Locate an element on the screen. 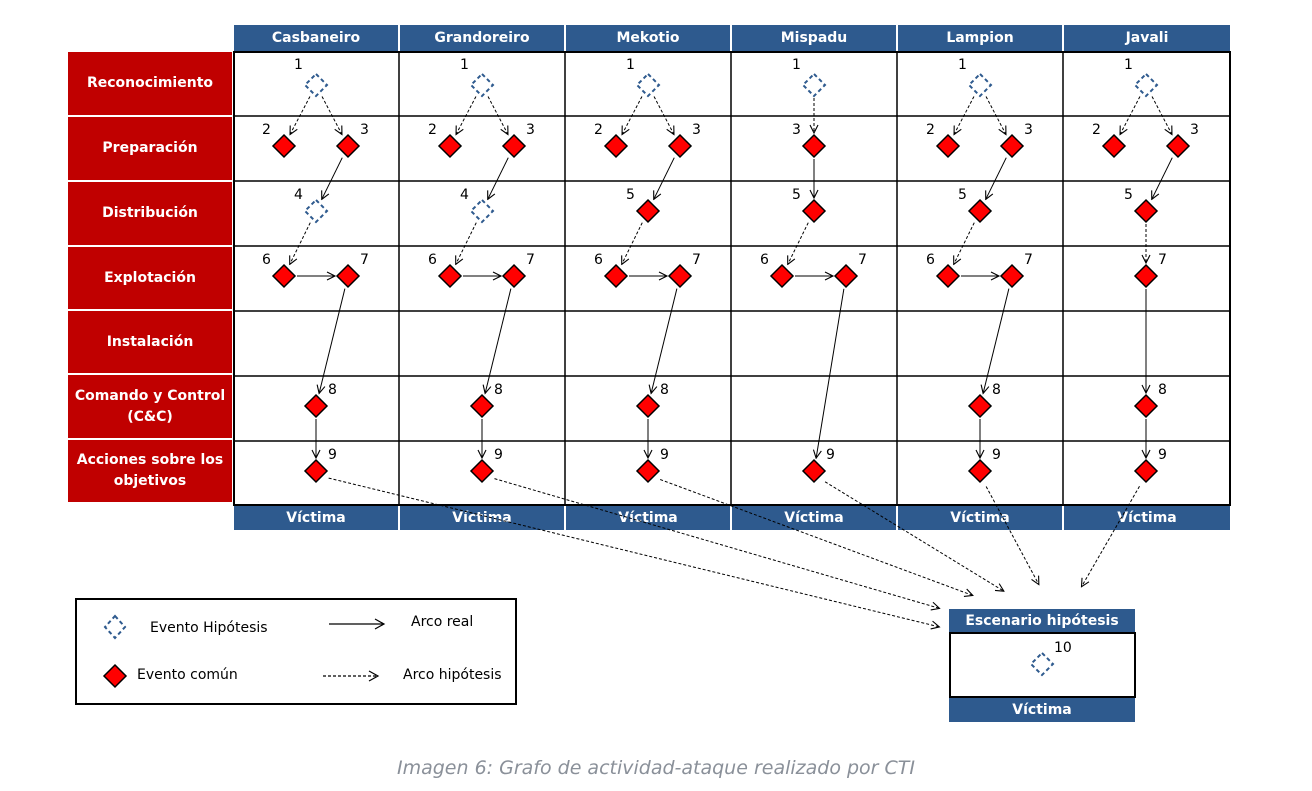 This screenshot has height=791, width=1312. legend-symbols is located at coordinates (244, 651).